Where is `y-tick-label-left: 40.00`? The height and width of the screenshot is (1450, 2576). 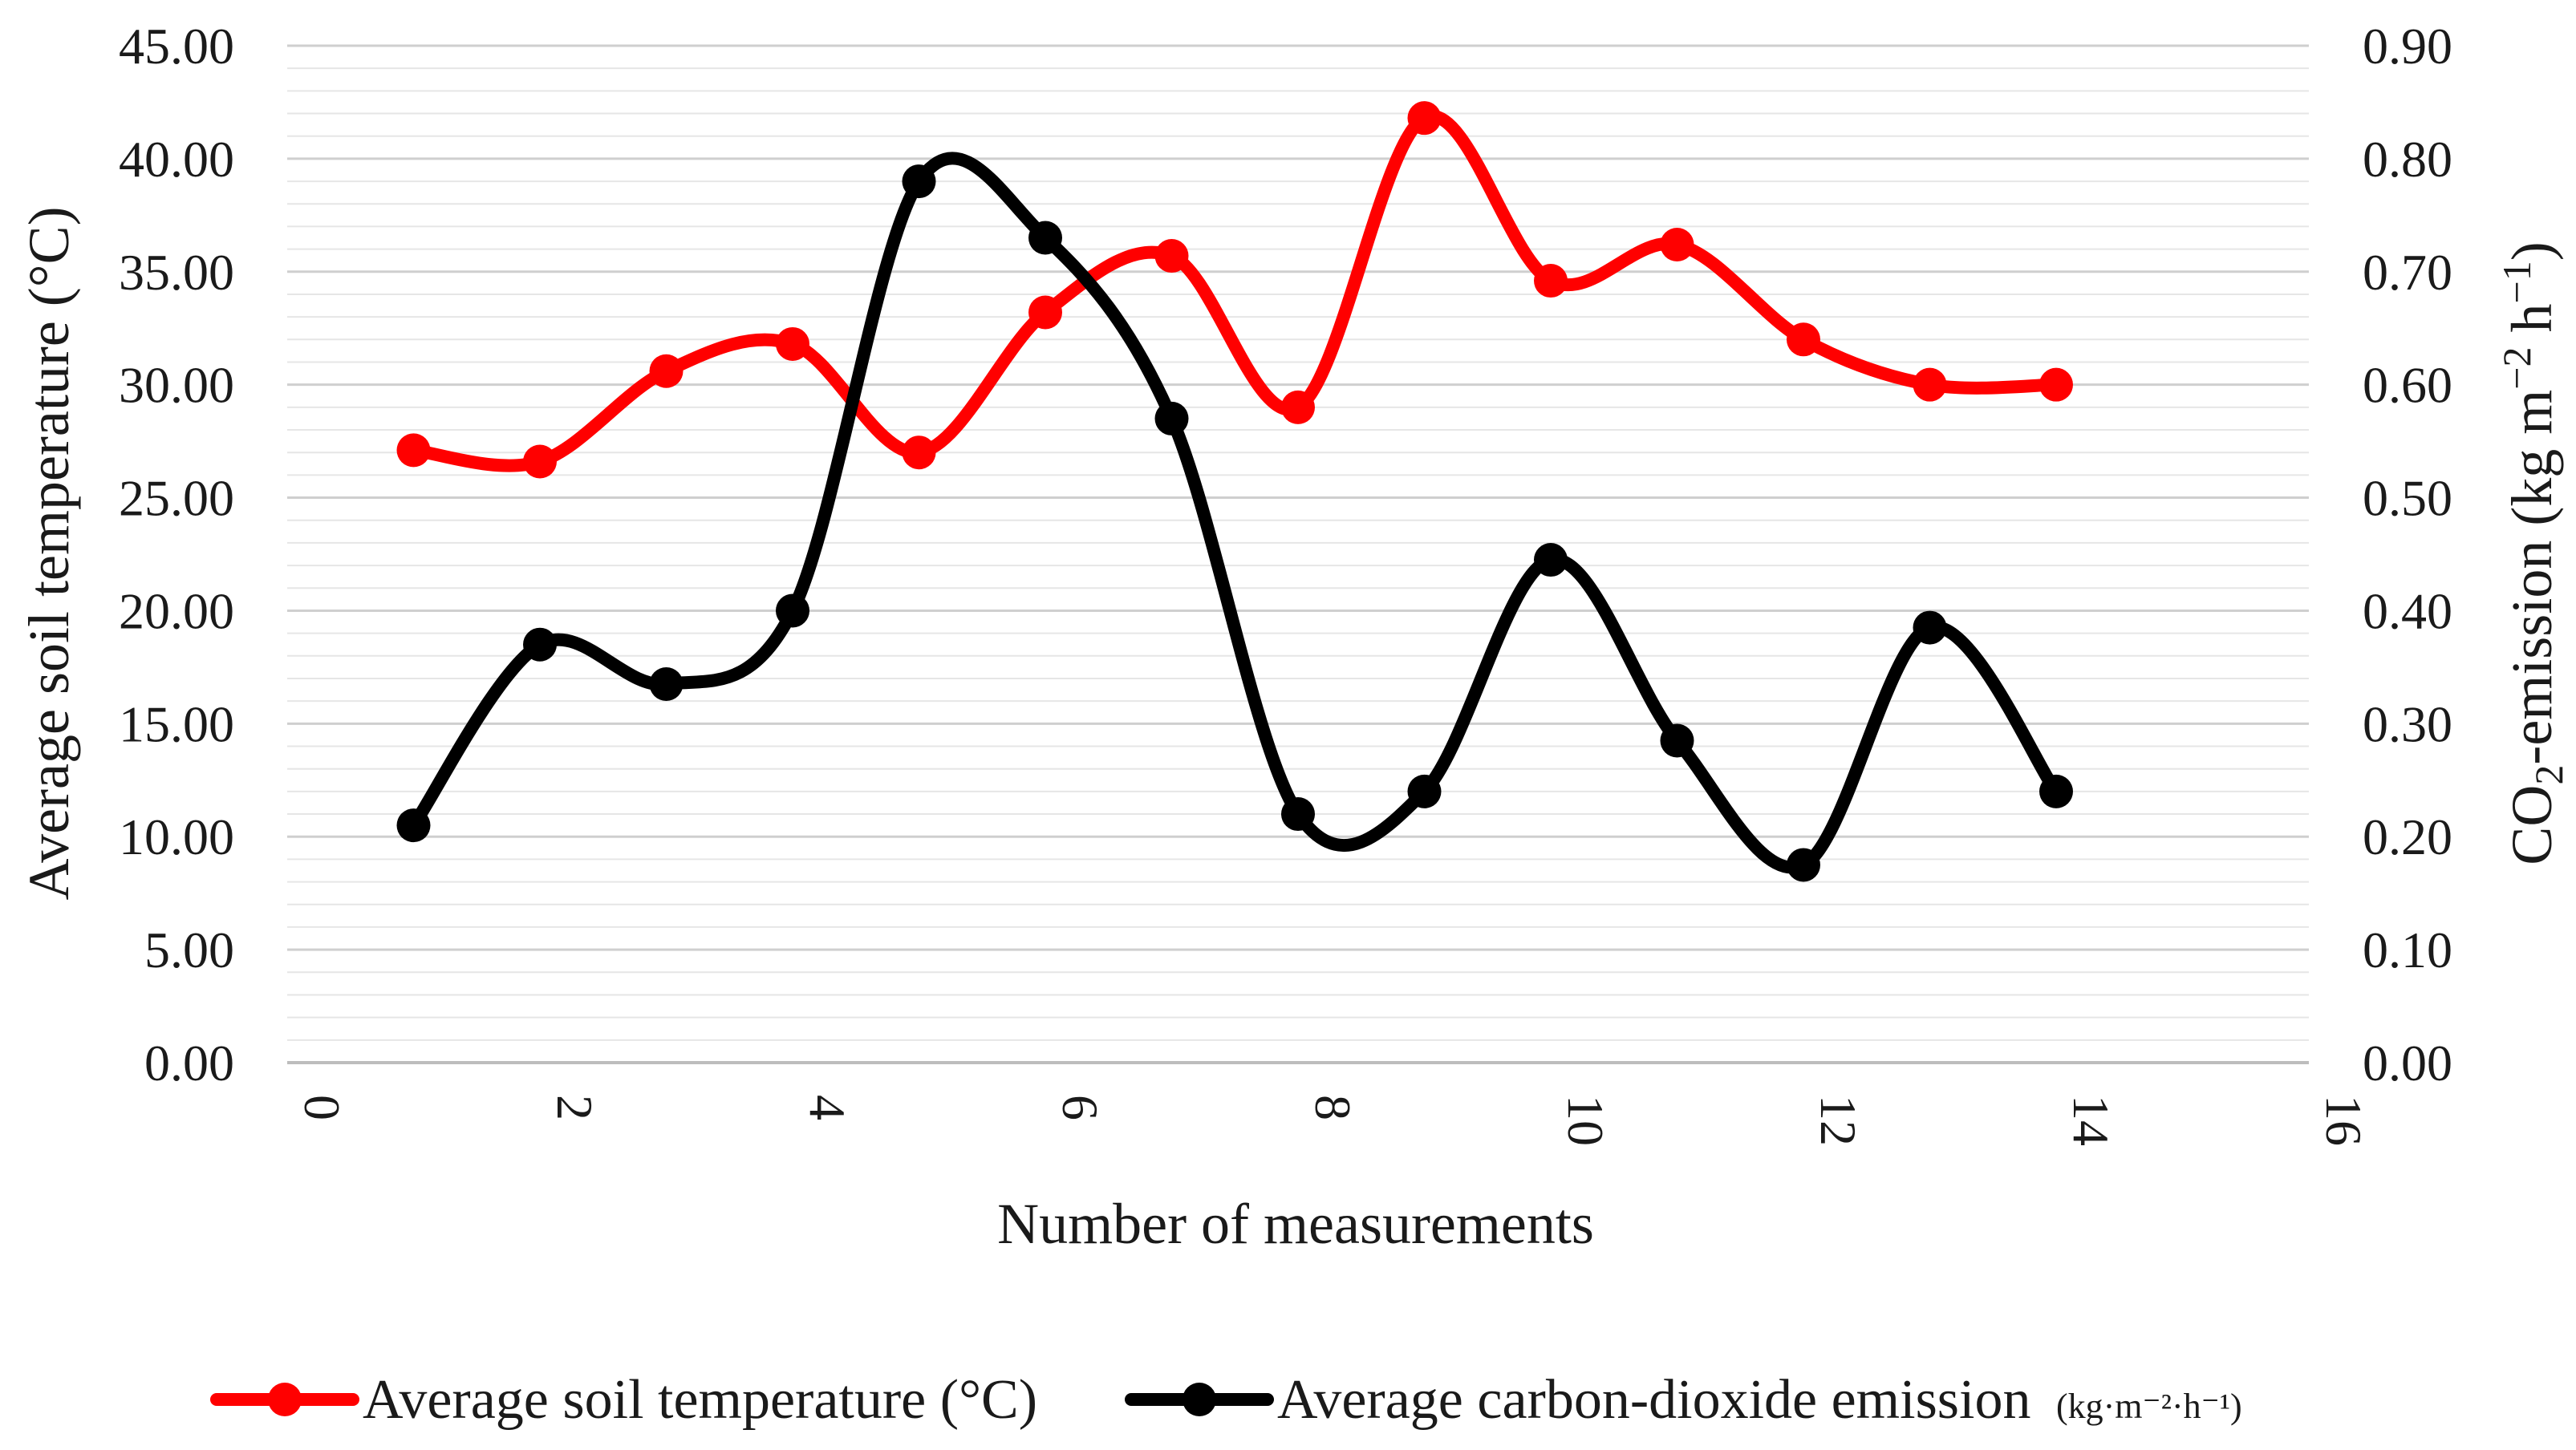 y-tick-label-left: 40.00 is located at coordinates (176, 159).